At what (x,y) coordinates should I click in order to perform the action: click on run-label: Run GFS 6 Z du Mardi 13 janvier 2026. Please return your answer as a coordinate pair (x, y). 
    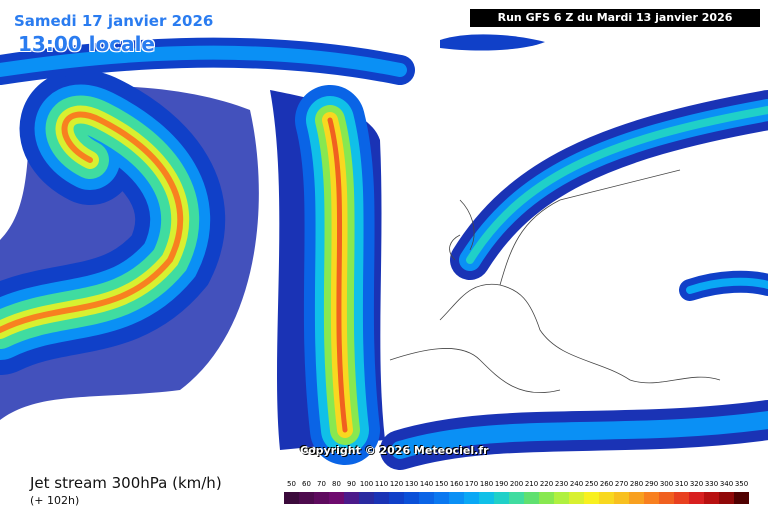
    Looking at the image, I should click on (615, 18).